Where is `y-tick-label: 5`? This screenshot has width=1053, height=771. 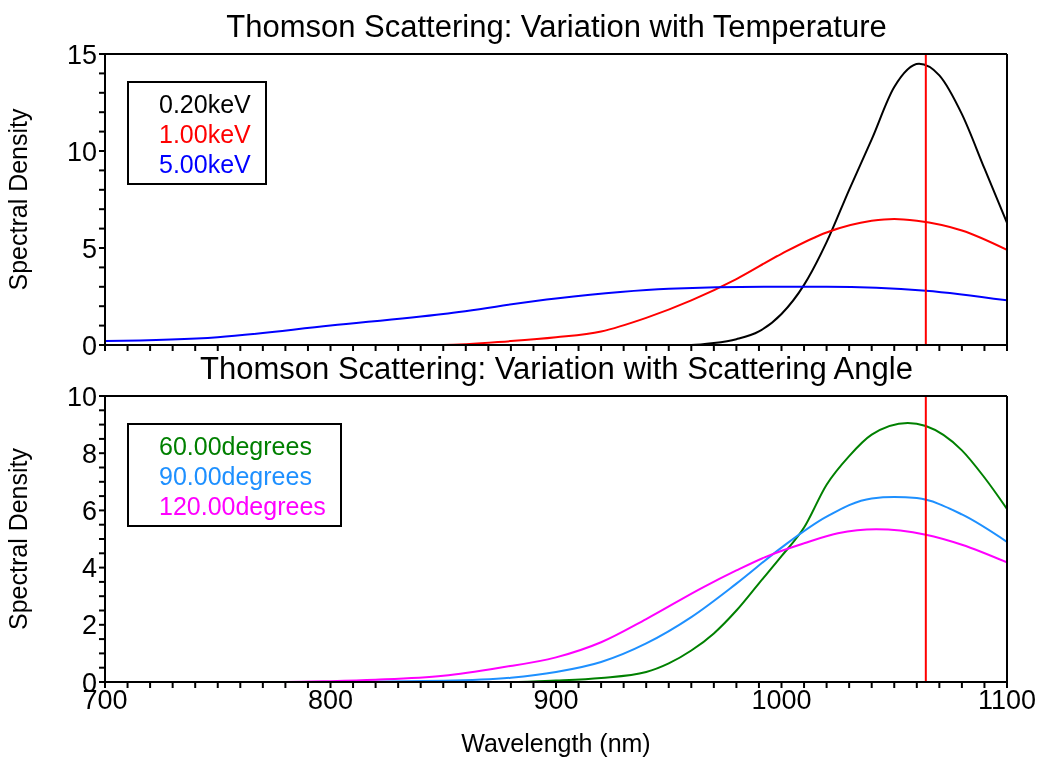
y-tick-label: 5 is located at coordinates (89, 248).